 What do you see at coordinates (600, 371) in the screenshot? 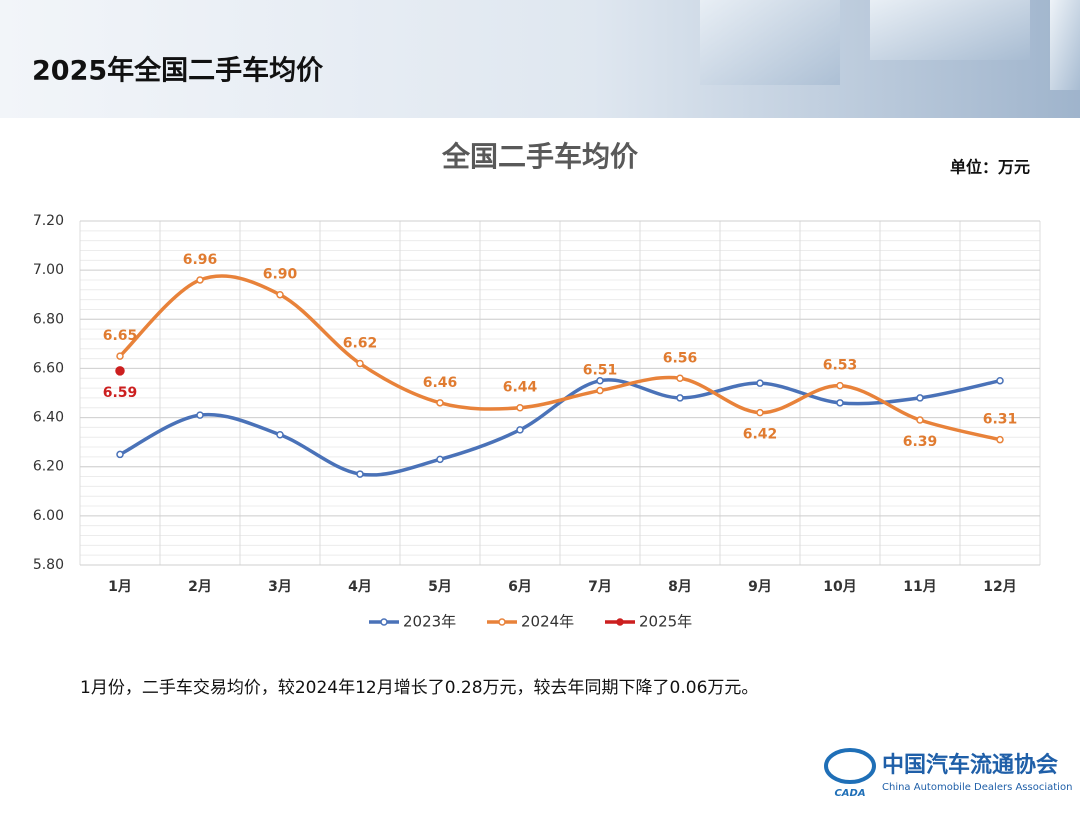
I see `data-label: 6.51` at bounding box center [600, 371].